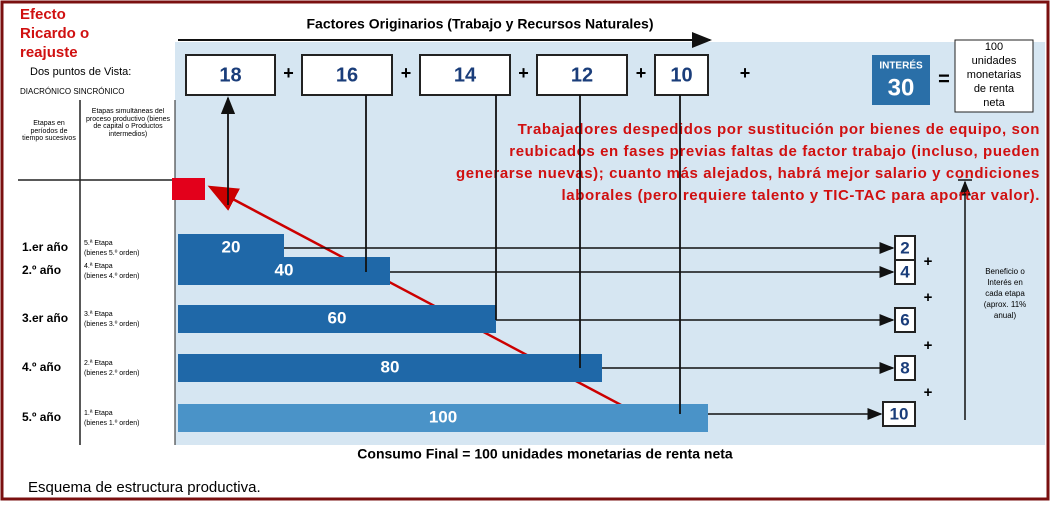 The image size is (1051, 507). What do you see at coordinates (994, 89) in the screenshot?
I see `net-income: de renta` at bounding box center [994, 89].